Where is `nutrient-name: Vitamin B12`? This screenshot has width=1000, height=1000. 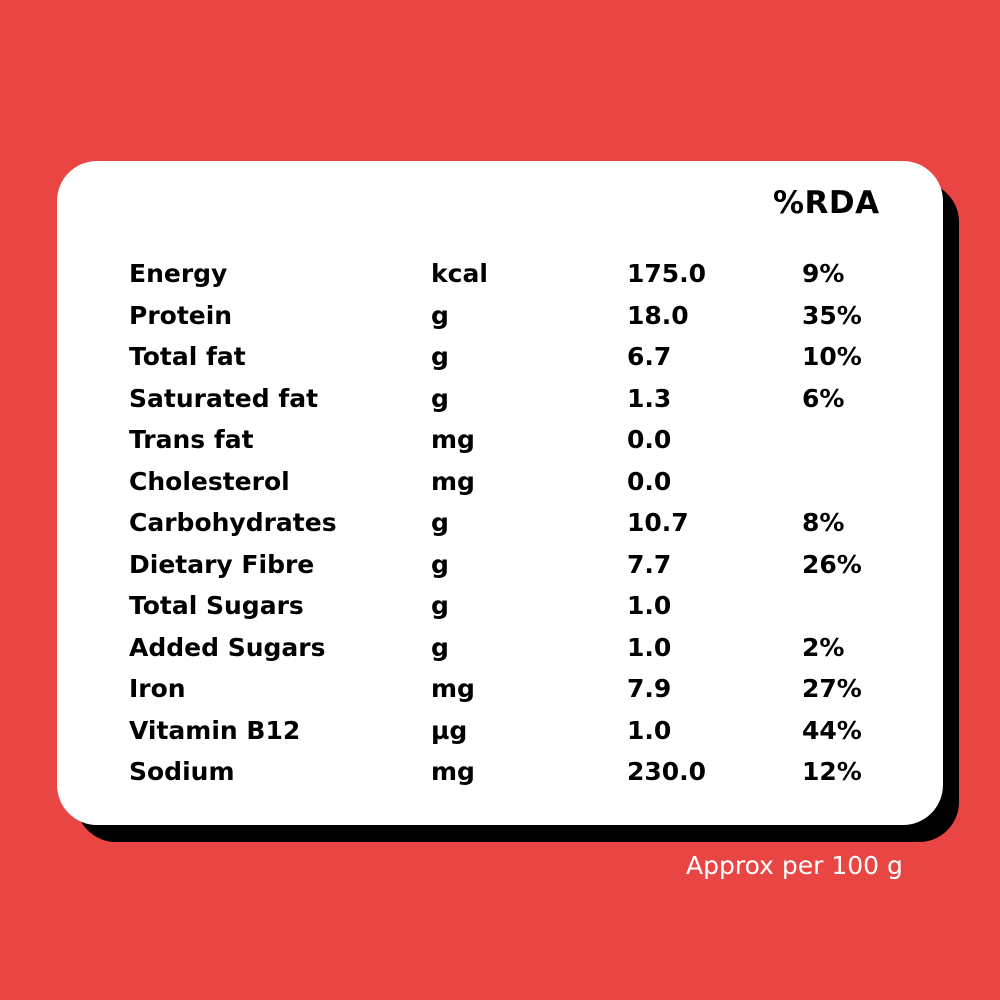
nutrient-name: Vitamin B12 is located at coordinates (215, 730).